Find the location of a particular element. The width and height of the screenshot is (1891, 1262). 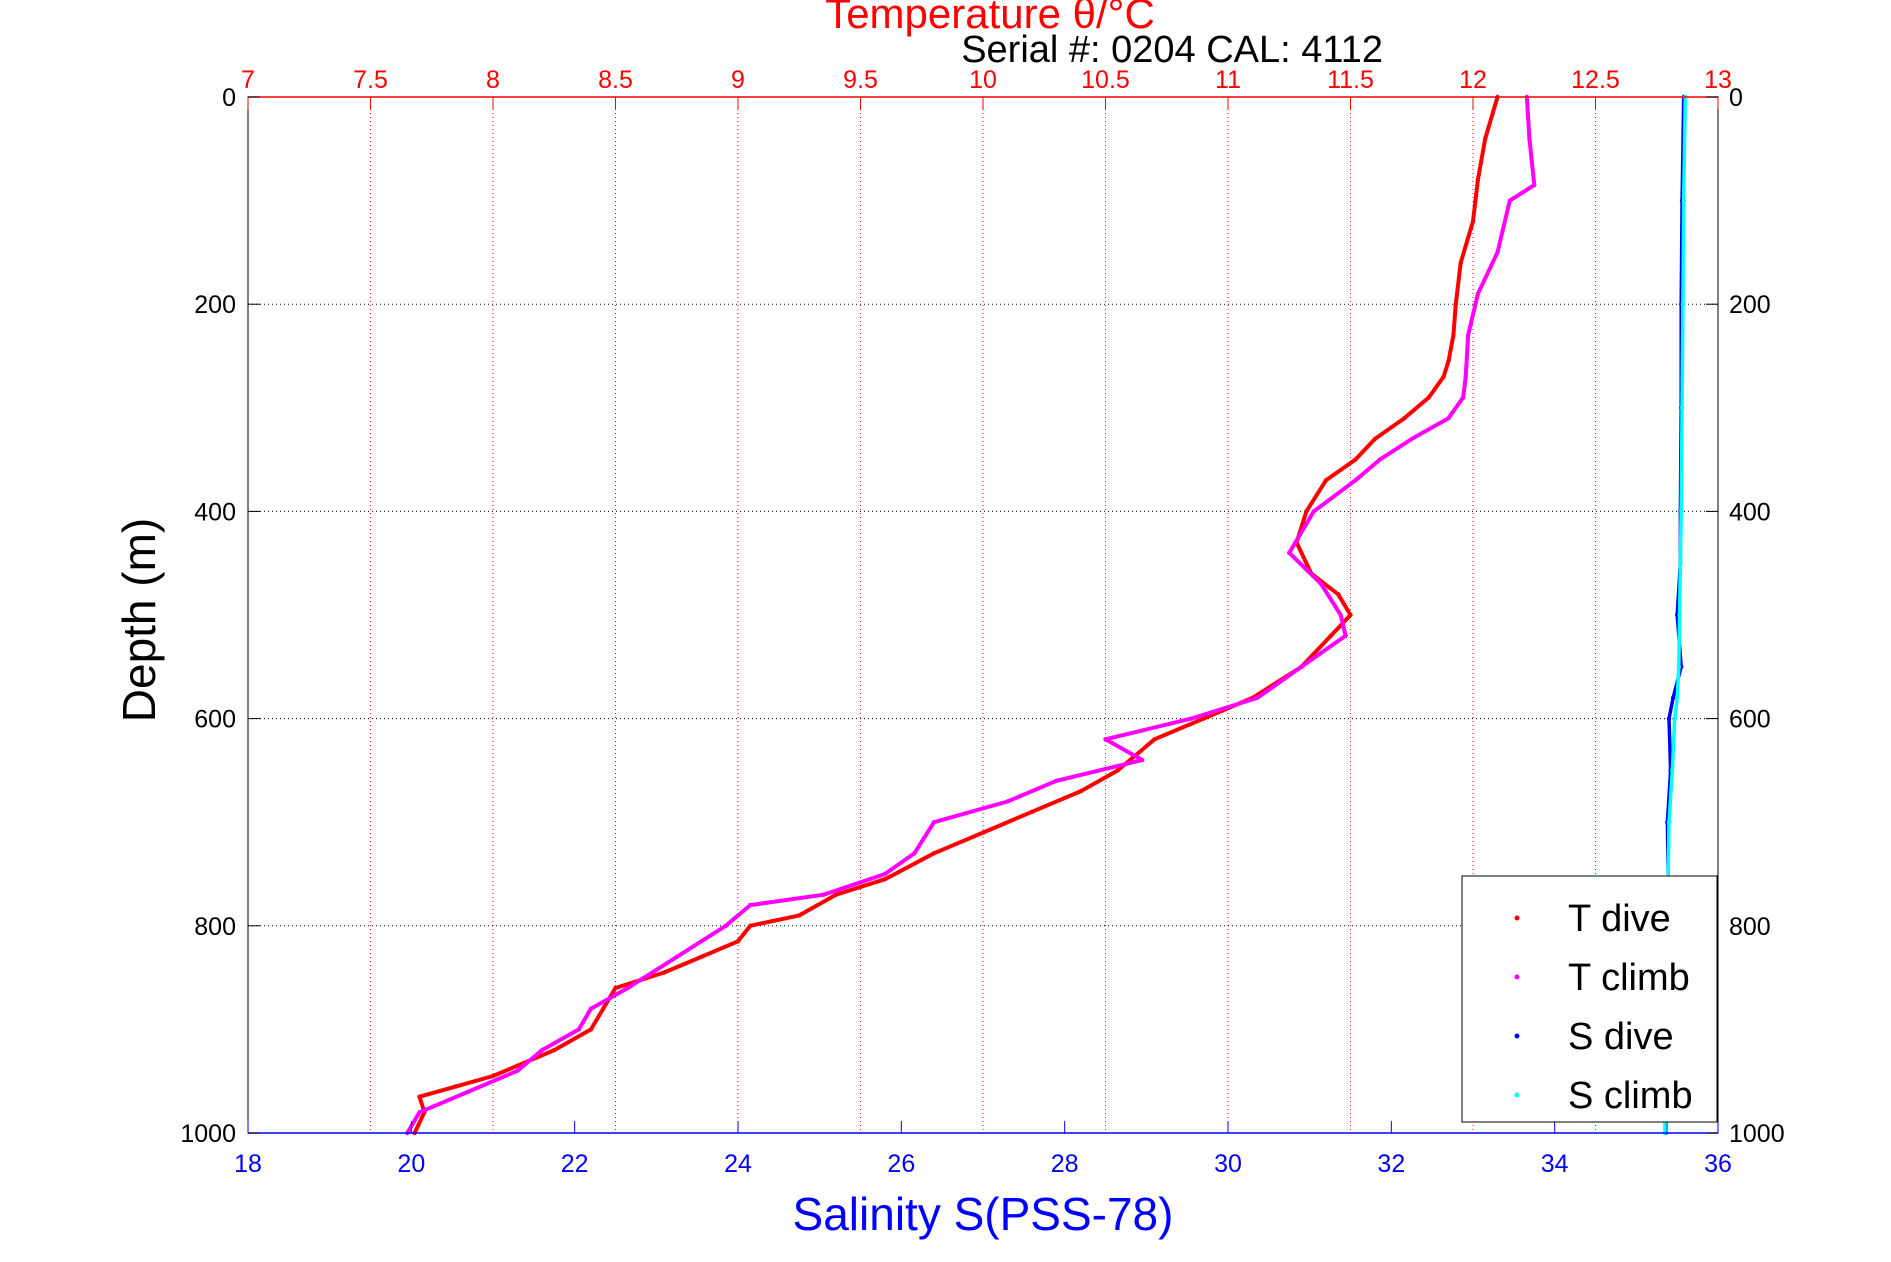

depth-tick-label-left: 400 is located at coordinates (215, 512).